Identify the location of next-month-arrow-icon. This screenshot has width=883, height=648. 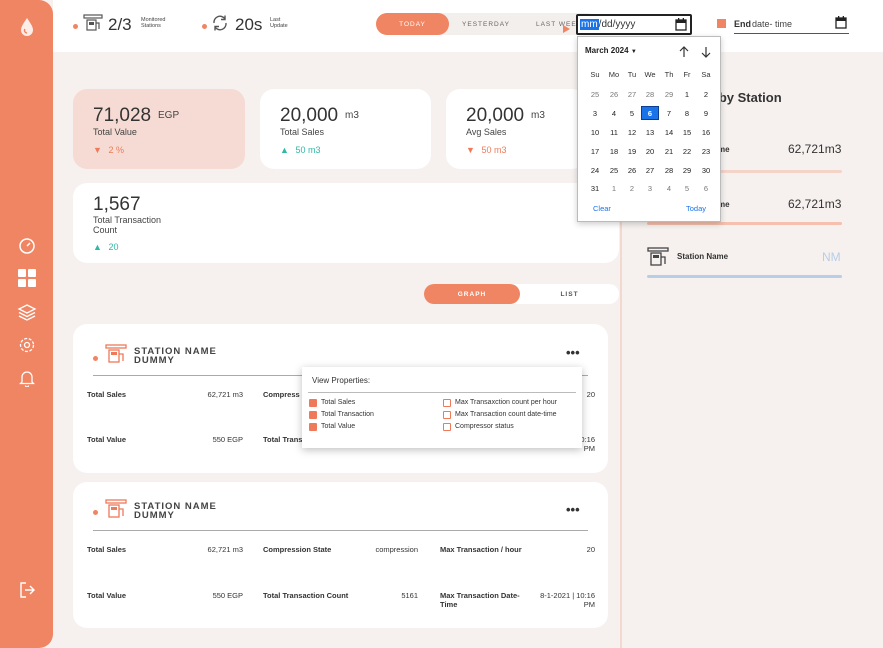
(706, 54).